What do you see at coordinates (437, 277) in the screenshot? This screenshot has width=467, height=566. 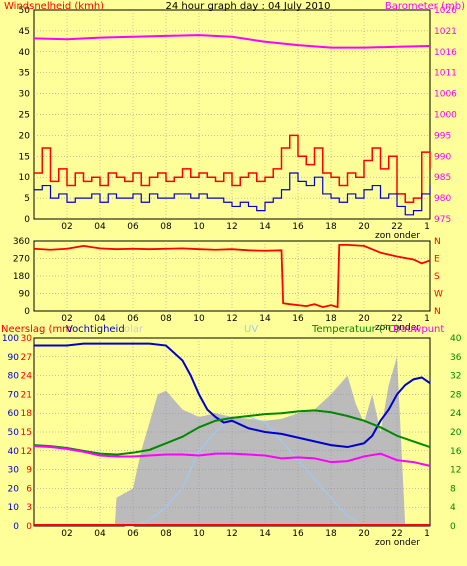 I see `right-tick-label: S` at bounding box center [437, 277].